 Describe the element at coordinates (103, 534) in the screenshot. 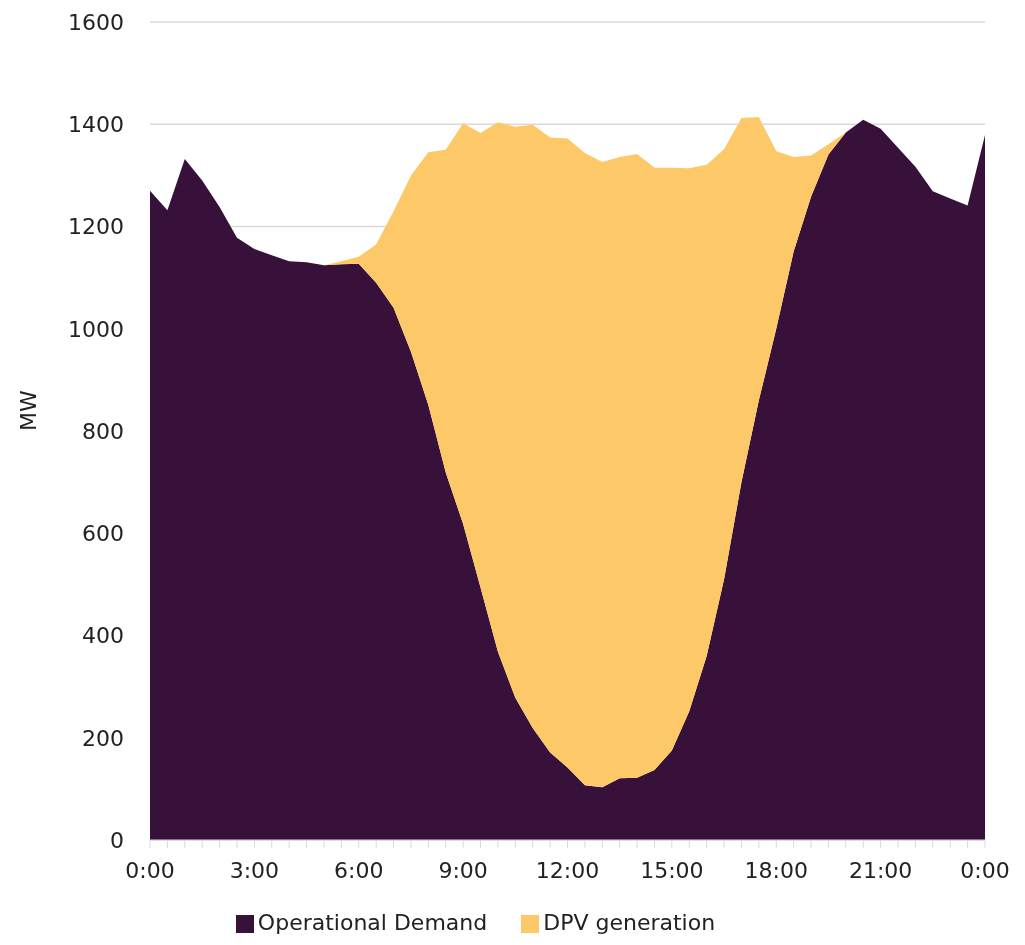

I see `y-tick-label: 600` at that location.